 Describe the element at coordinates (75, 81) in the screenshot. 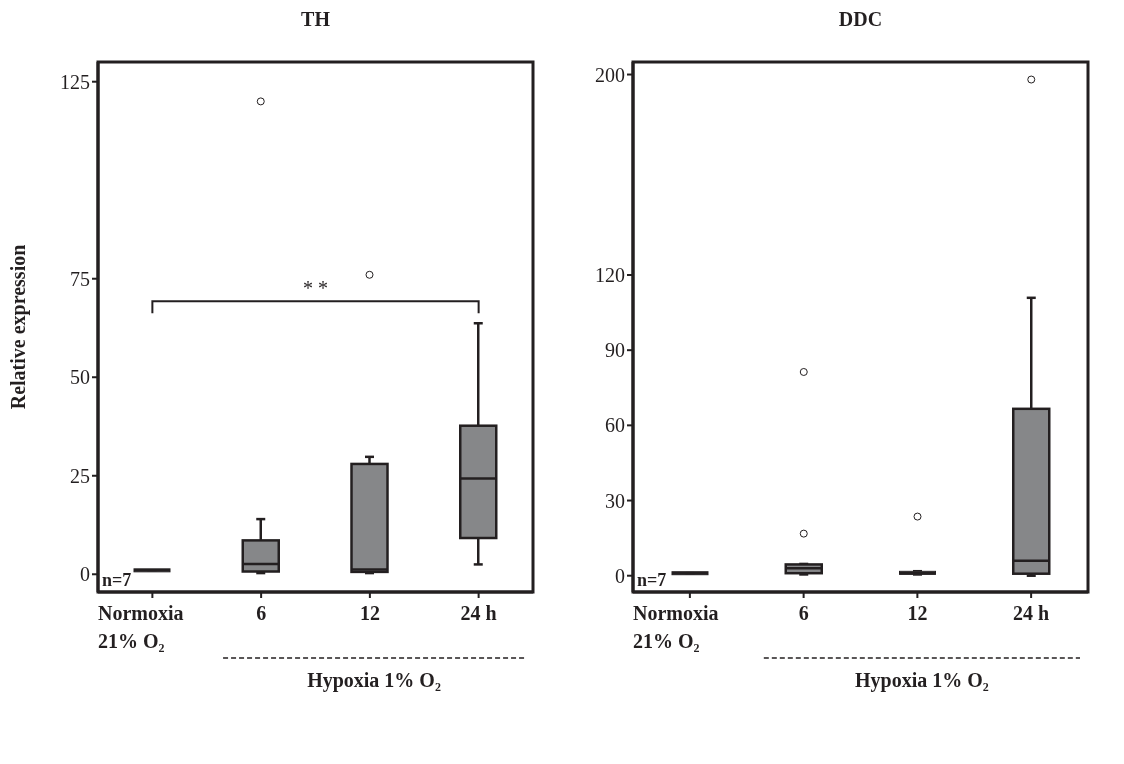

I see `y-tick-label: 125` at that location.